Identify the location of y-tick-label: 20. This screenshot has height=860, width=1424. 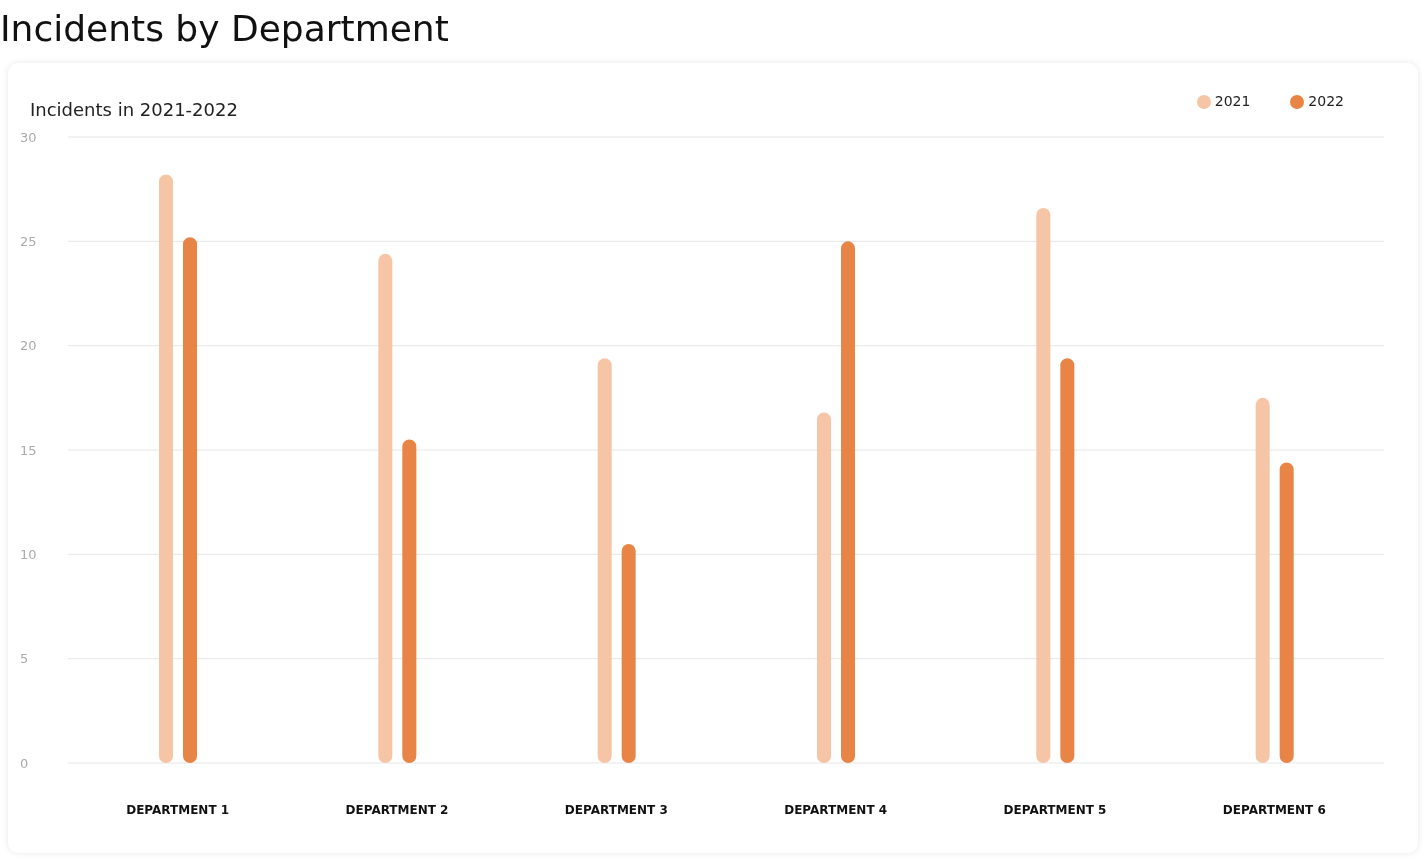
(28, 346).